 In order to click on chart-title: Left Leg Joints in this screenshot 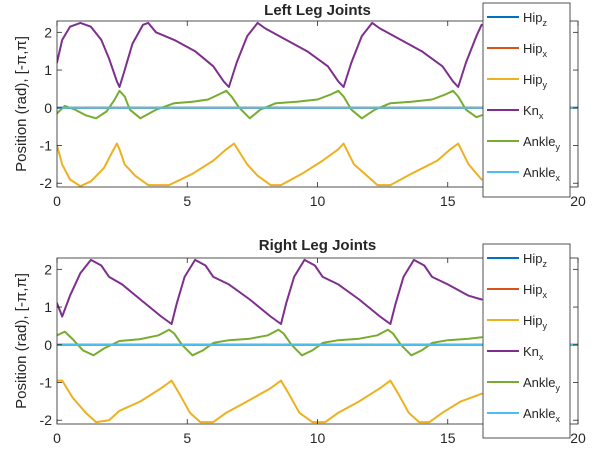, I will do `click(317, 10)`.